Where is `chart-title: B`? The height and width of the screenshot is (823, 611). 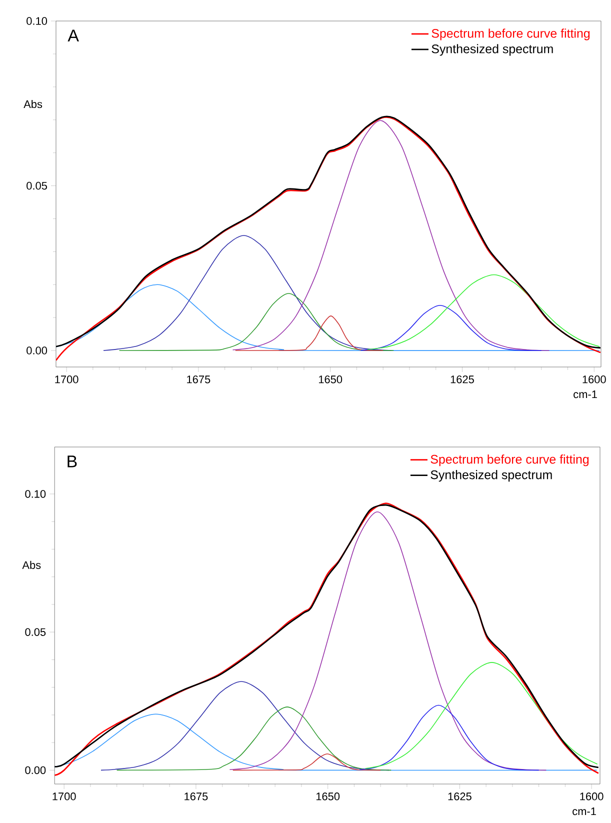 chart-title: B is located at coordinates (72, 462).